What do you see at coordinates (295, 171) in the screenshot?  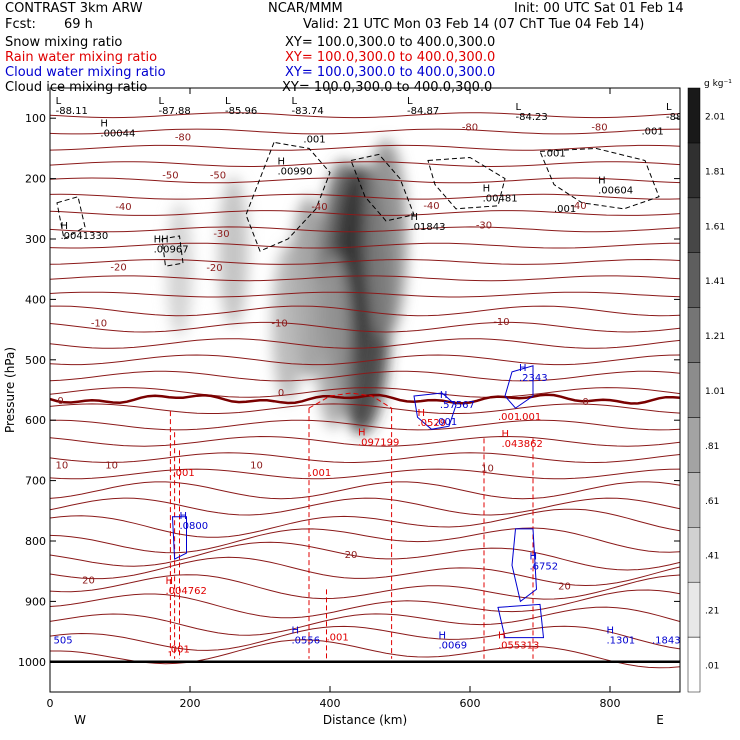 I see `ice-extremum-value: .00990` at bounding box center [295, 171].